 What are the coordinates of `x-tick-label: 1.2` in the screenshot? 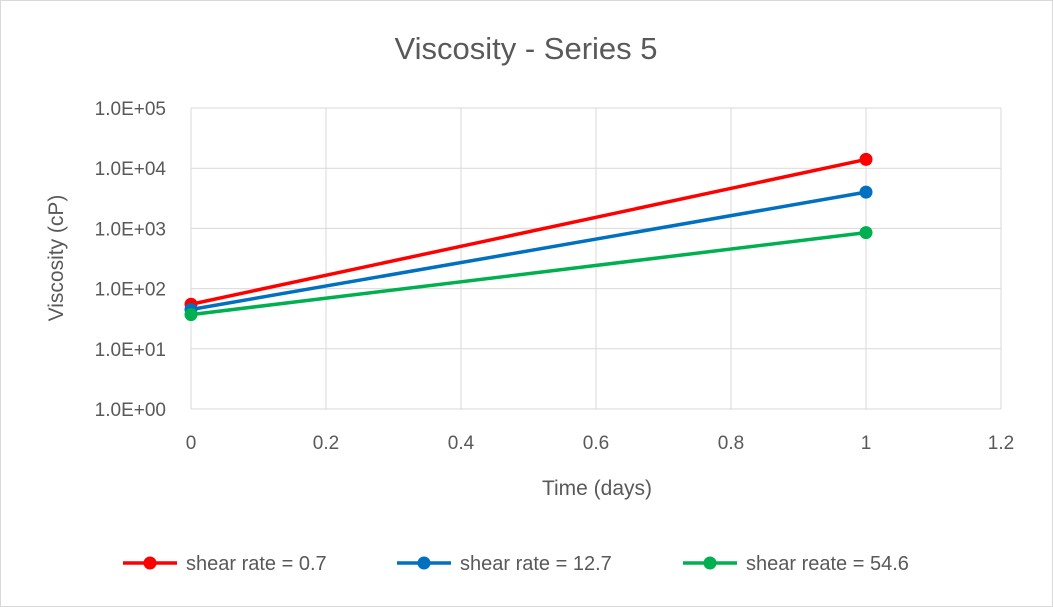 It's located at (1001, 443).